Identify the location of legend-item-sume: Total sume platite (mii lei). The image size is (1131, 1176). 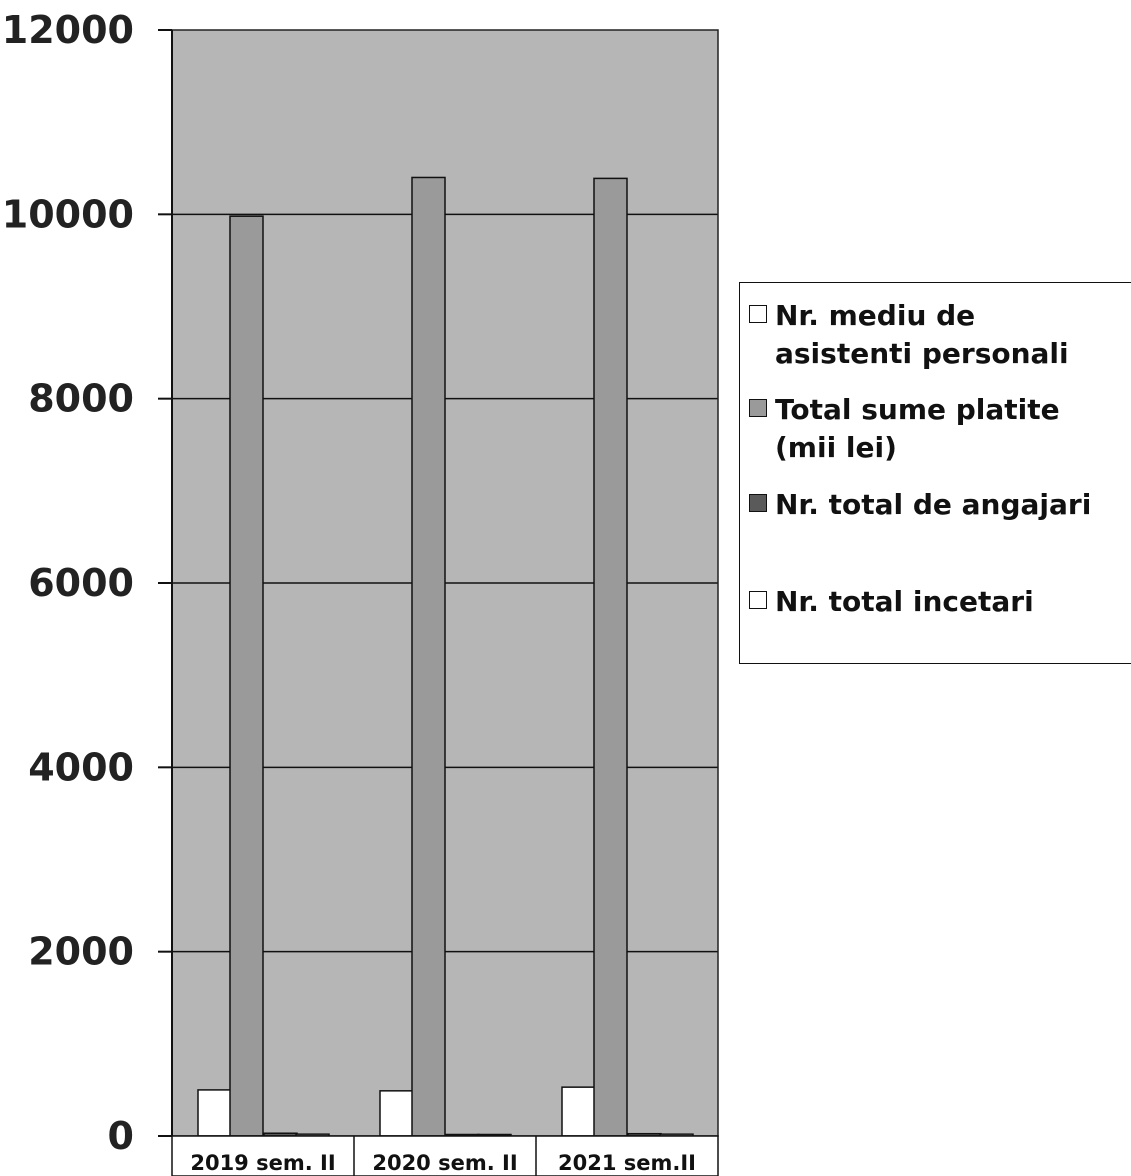
(927, 429).